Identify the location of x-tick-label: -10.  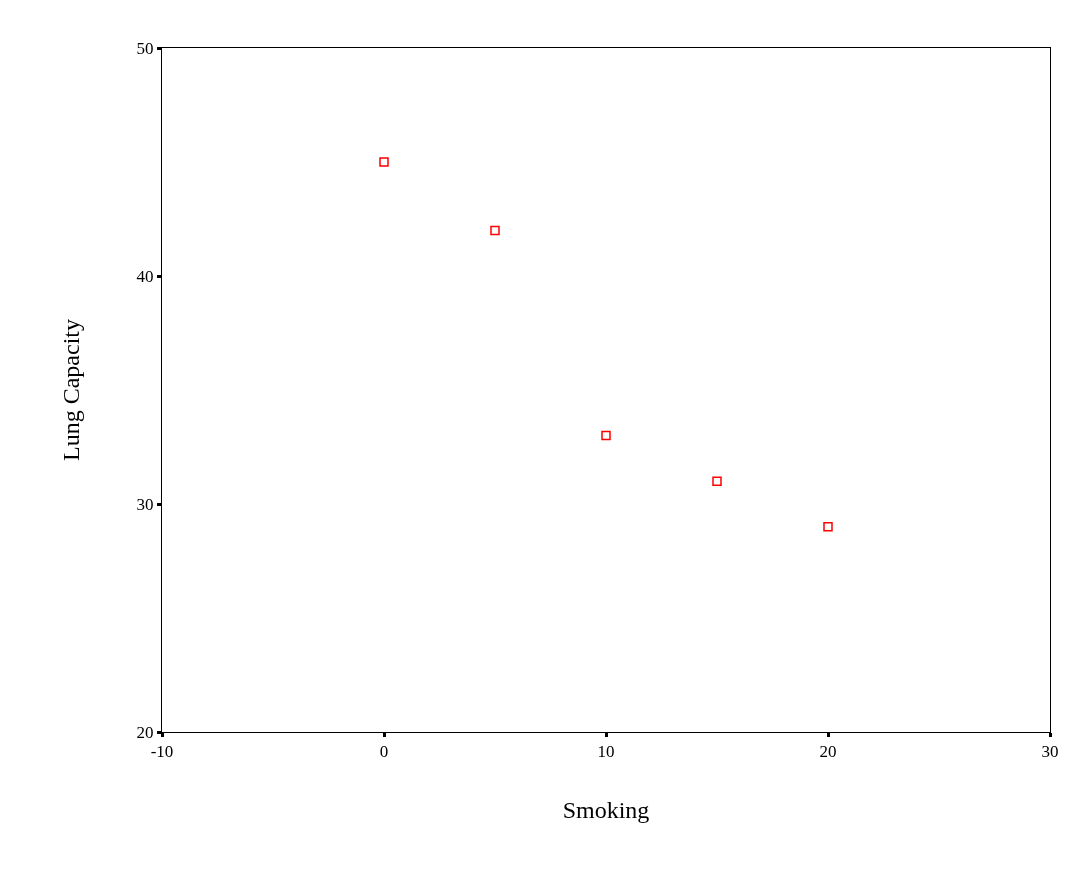
(162, 752).